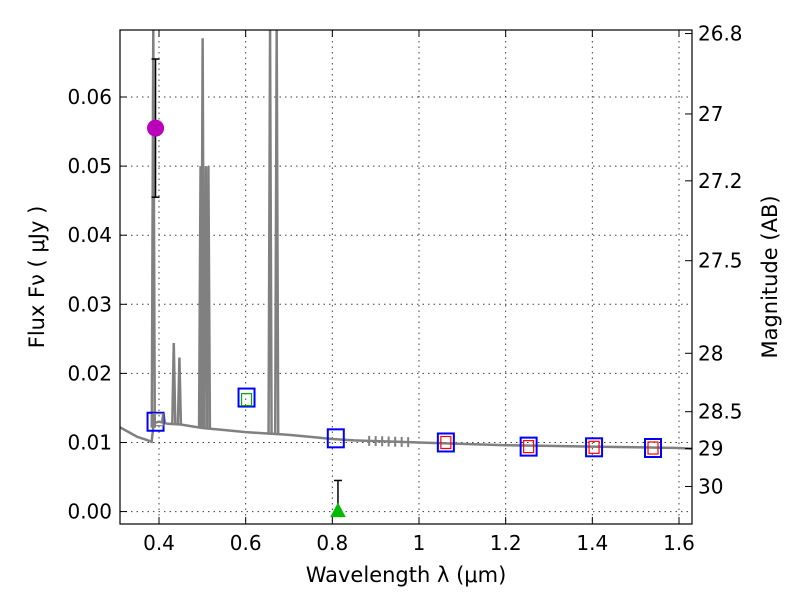 This screenshot has height=600, width=800. I want to click on y-tick-label: 0.00, so click(89, 512).